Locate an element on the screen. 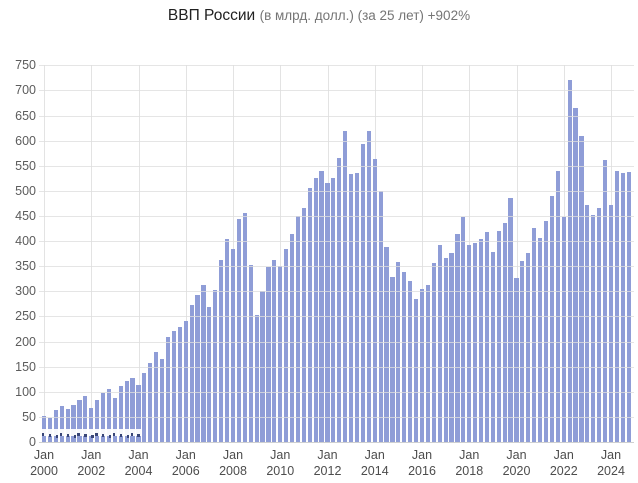  bar-2016-q4 is located at coordinates (439, 343).